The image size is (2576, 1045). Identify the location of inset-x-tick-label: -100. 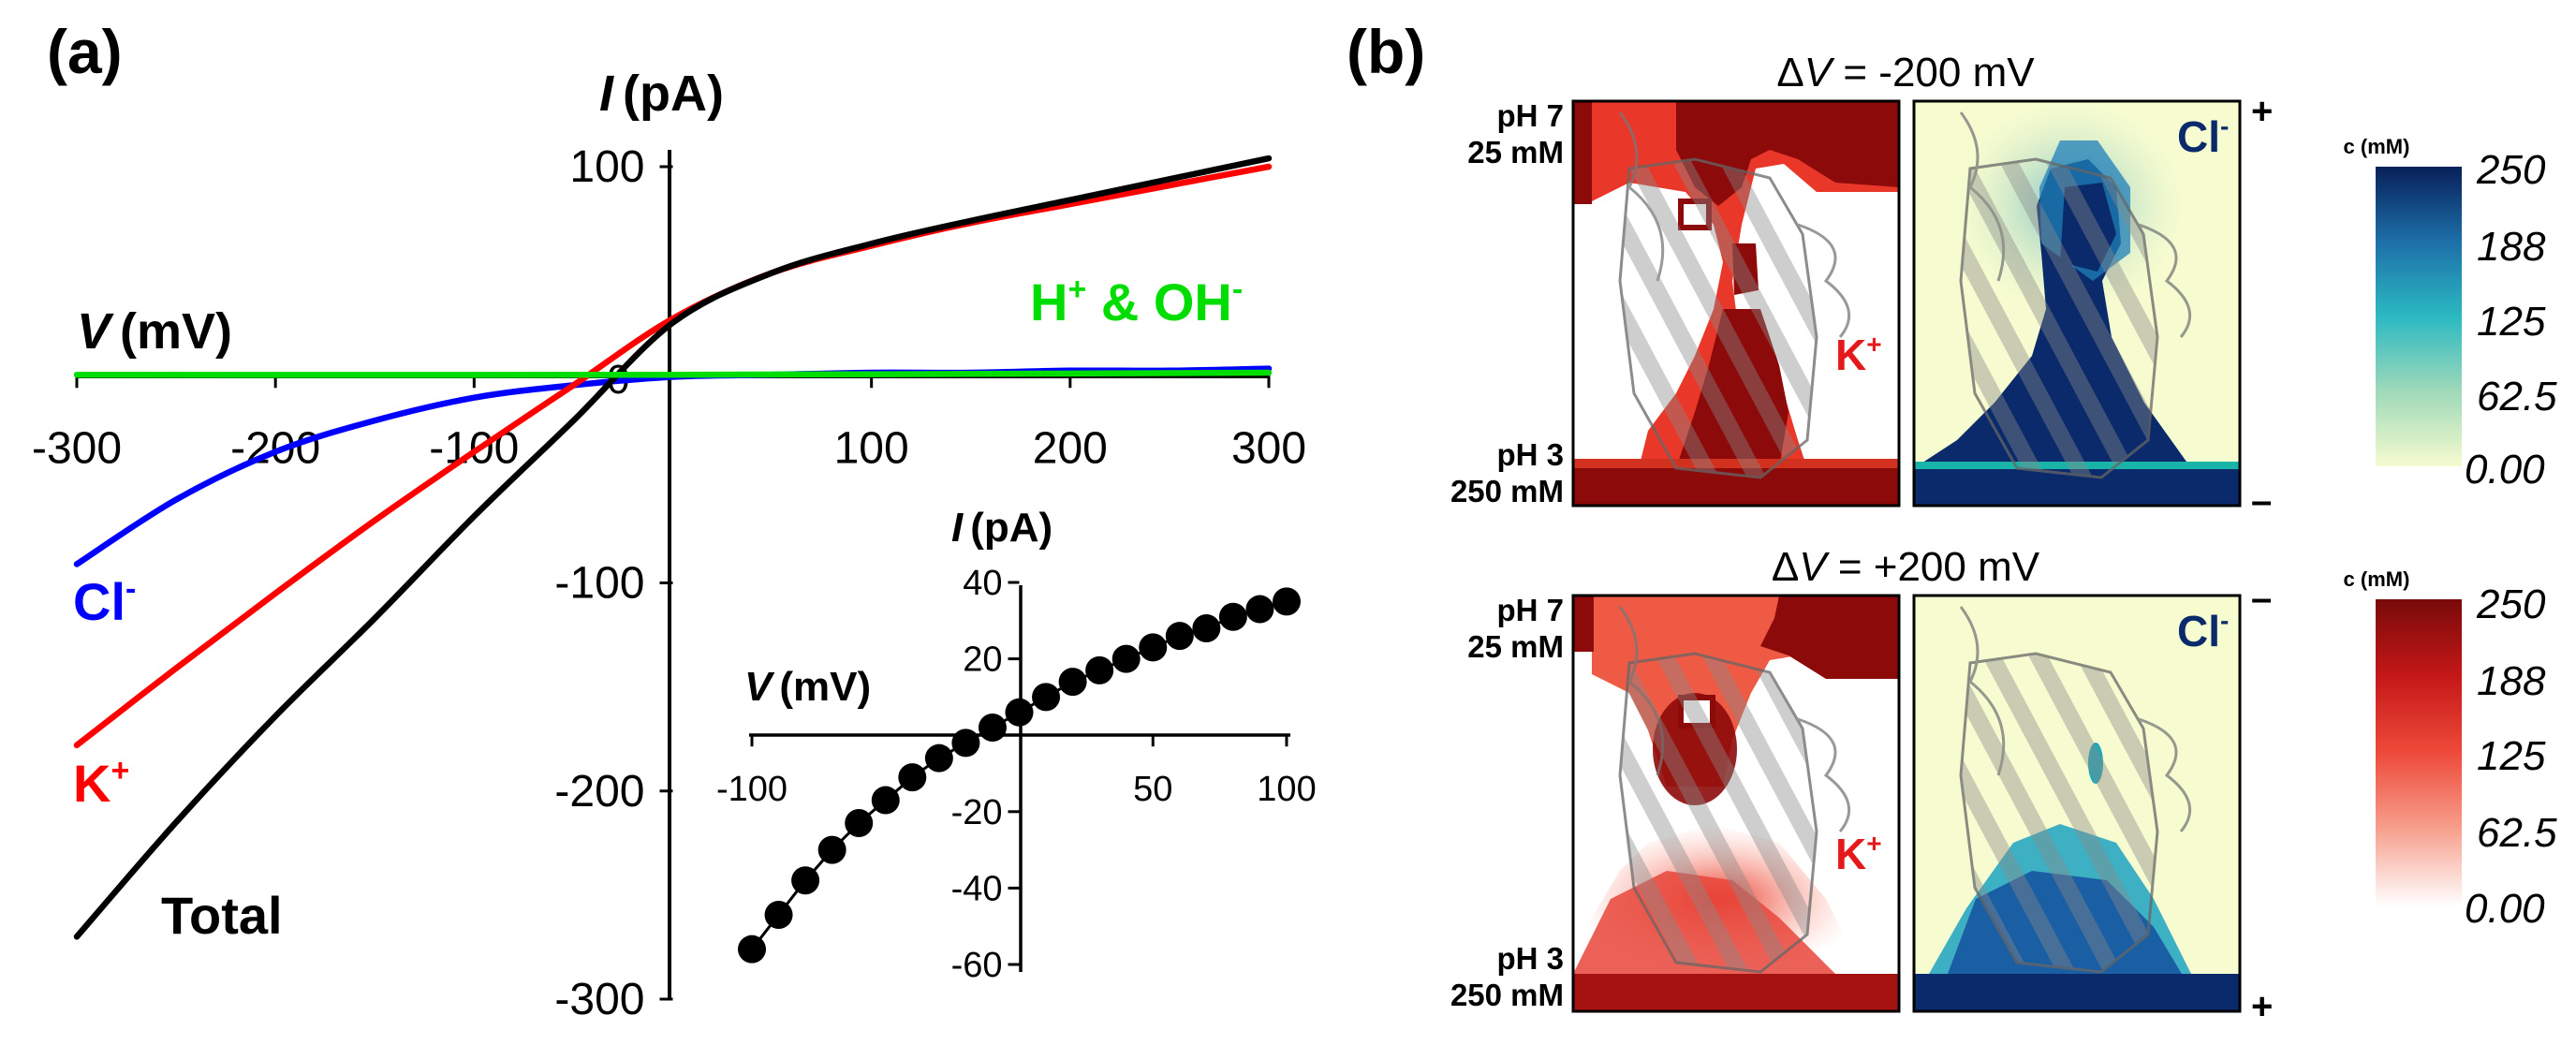
(752, 790).